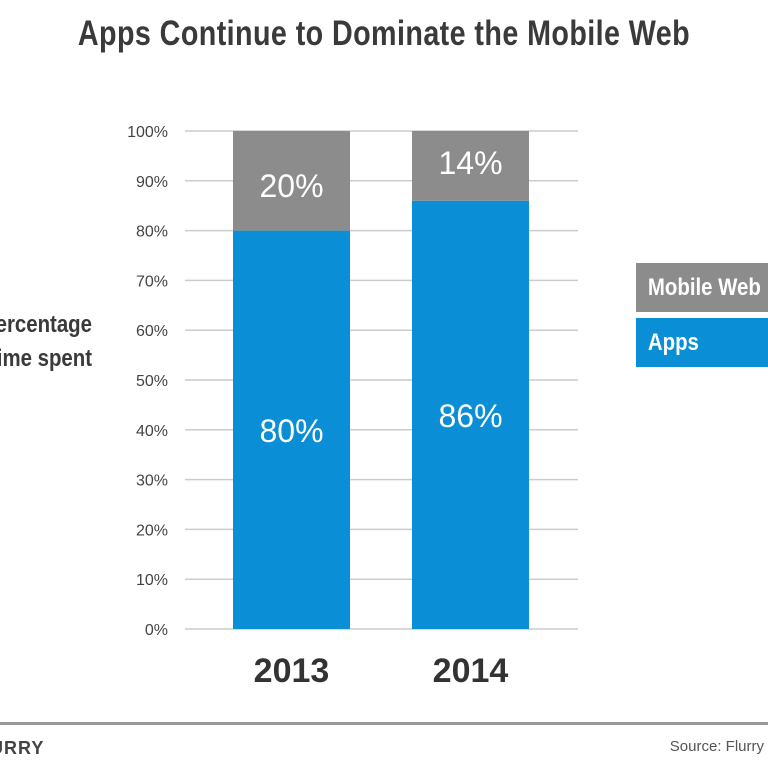  I want to click on y-tick-label: 40%, so click(152, 431).